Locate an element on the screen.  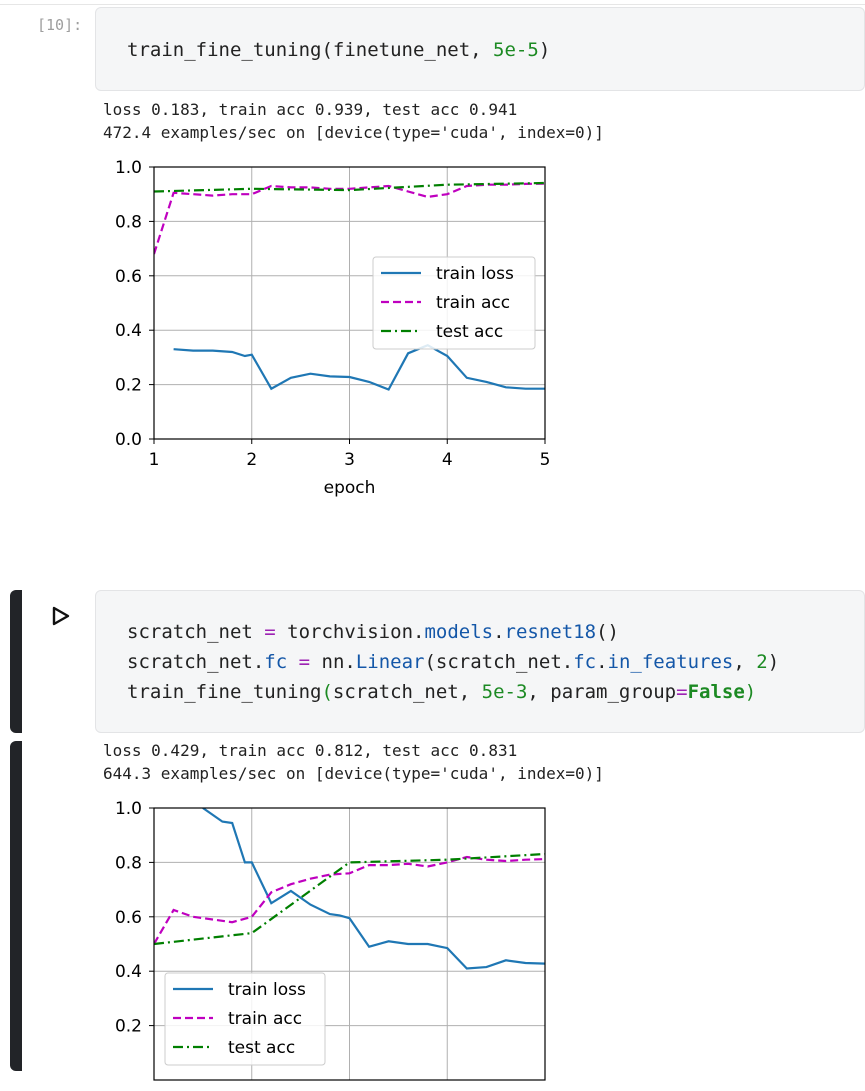
cell-prompt: [10]: is located at coordinates (60, 25).